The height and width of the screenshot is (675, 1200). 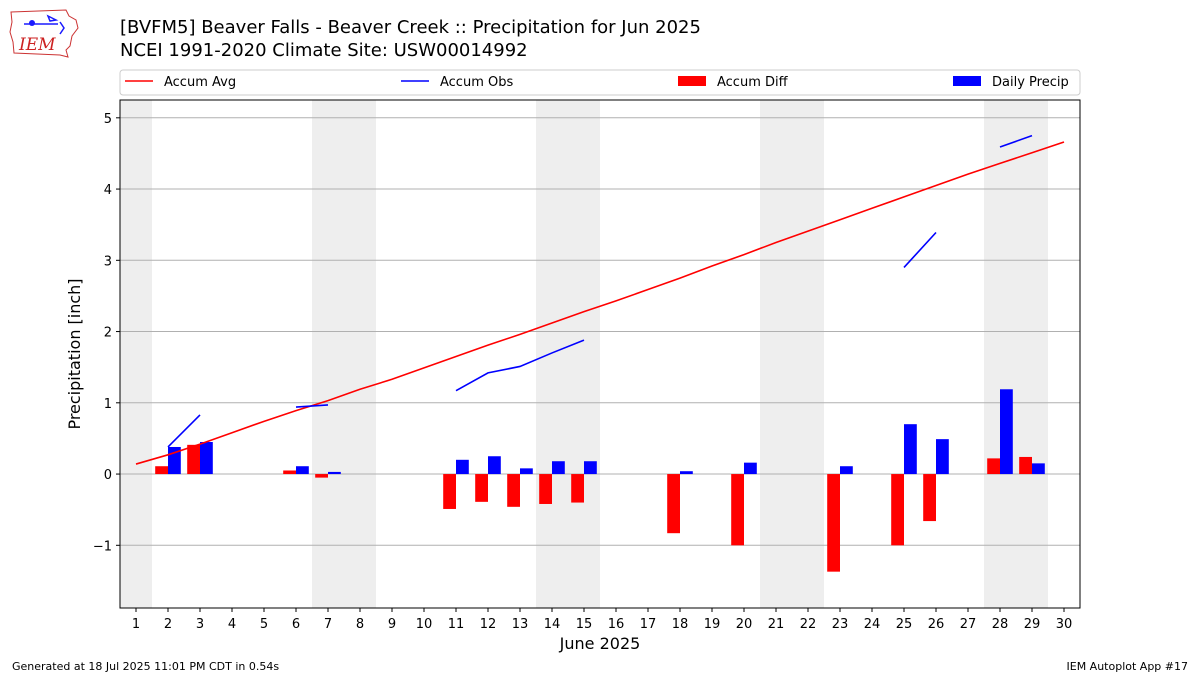 What do you see at coordinates (200, 624) in the screenshot?
I see `x-tick-label: 3` at bounding box center [200, 624].